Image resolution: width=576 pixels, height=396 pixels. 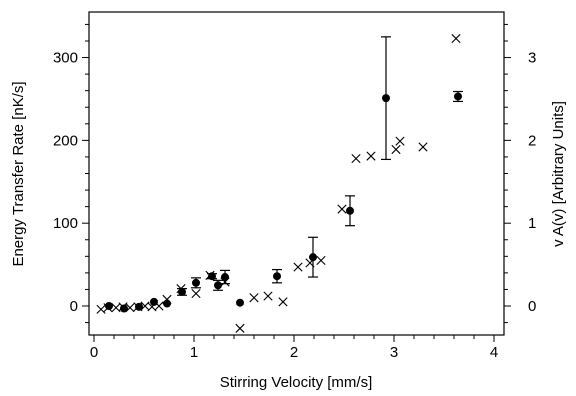 What do you see at coordinates (532, 140) in the screenshot?
I see `y2-tick-label: 2` at bounding box center [532, 140].